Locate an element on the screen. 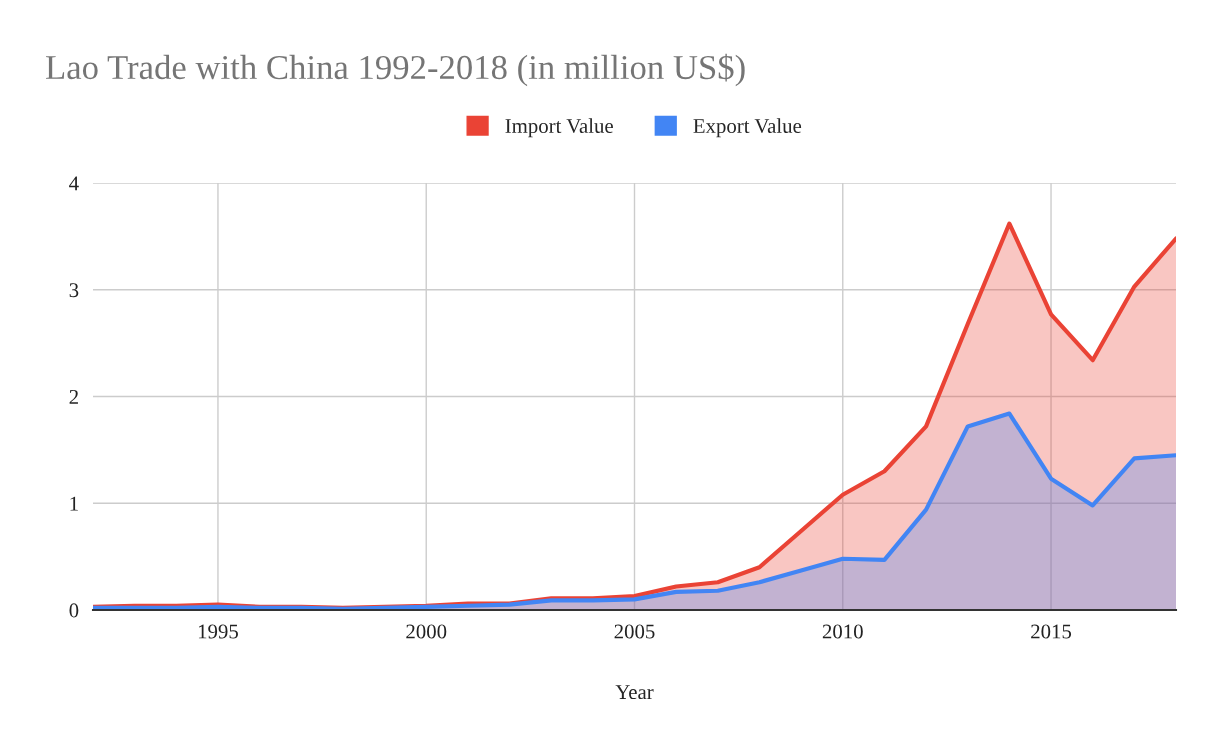 This screenshot has height=749, width=1211. x-tick-label: 1995 is located at coordinates (218, 631).